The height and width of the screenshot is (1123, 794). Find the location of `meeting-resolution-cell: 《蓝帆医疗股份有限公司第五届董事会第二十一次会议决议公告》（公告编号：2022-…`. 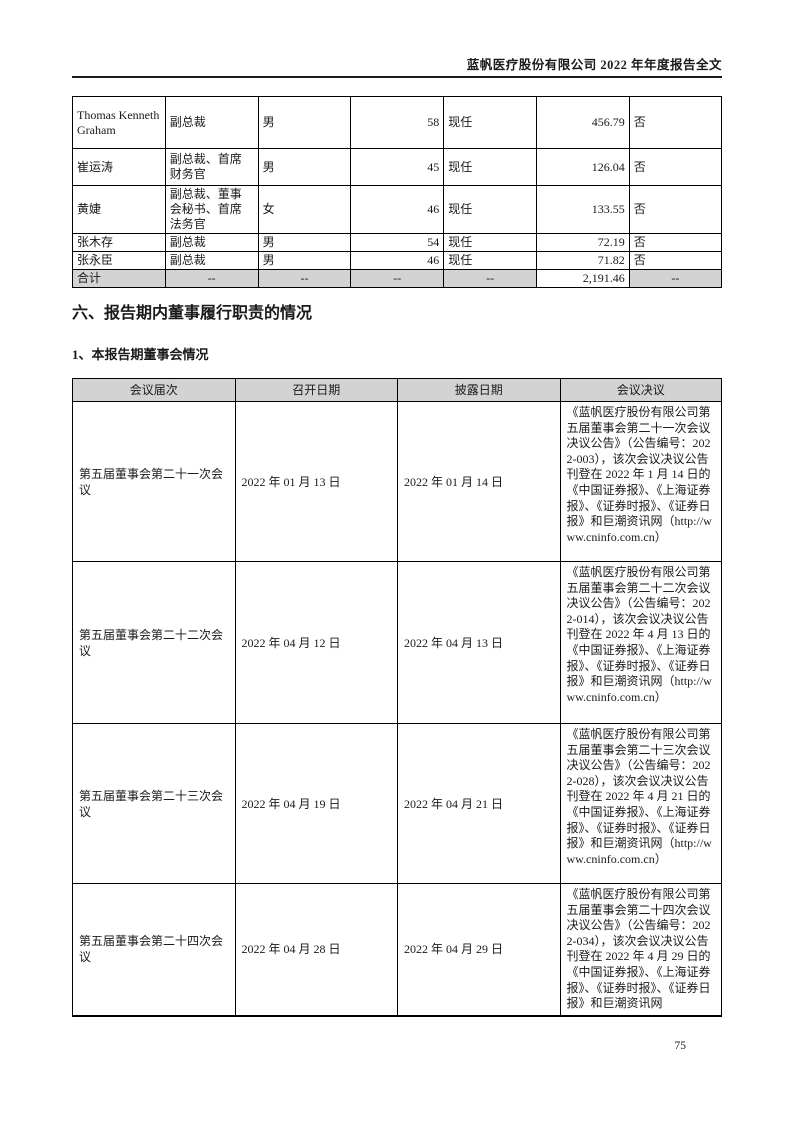

meeting-resolution-cell: 《蓝帆医疗股份有限公司第五届董事会第二十一次会议决议公告》（公告编号：2022-… is located at coordinates (640, 481).